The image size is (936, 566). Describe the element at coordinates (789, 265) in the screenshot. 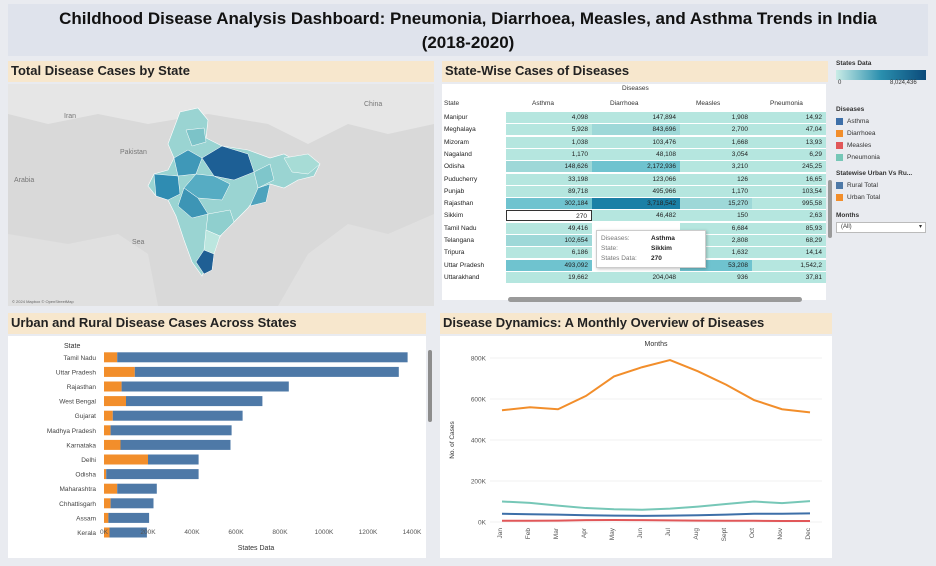

I see `table-cell: 1,542,2` at that location.